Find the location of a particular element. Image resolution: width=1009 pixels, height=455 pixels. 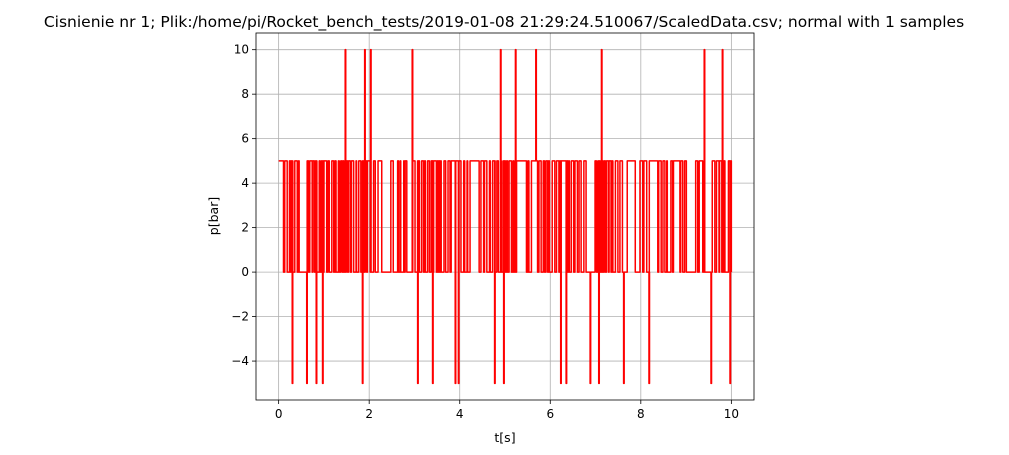

y-tick-label: 10 is located at coordinates (241, 50).